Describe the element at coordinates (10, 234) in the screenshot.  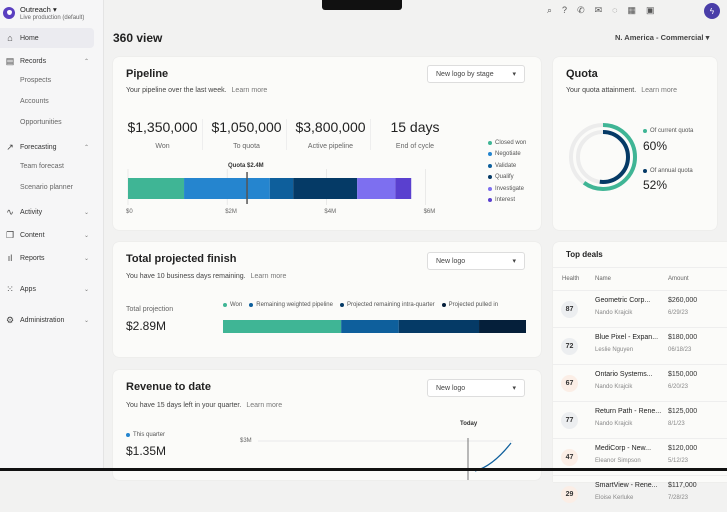
I see `content-icon: ❐` at that location.